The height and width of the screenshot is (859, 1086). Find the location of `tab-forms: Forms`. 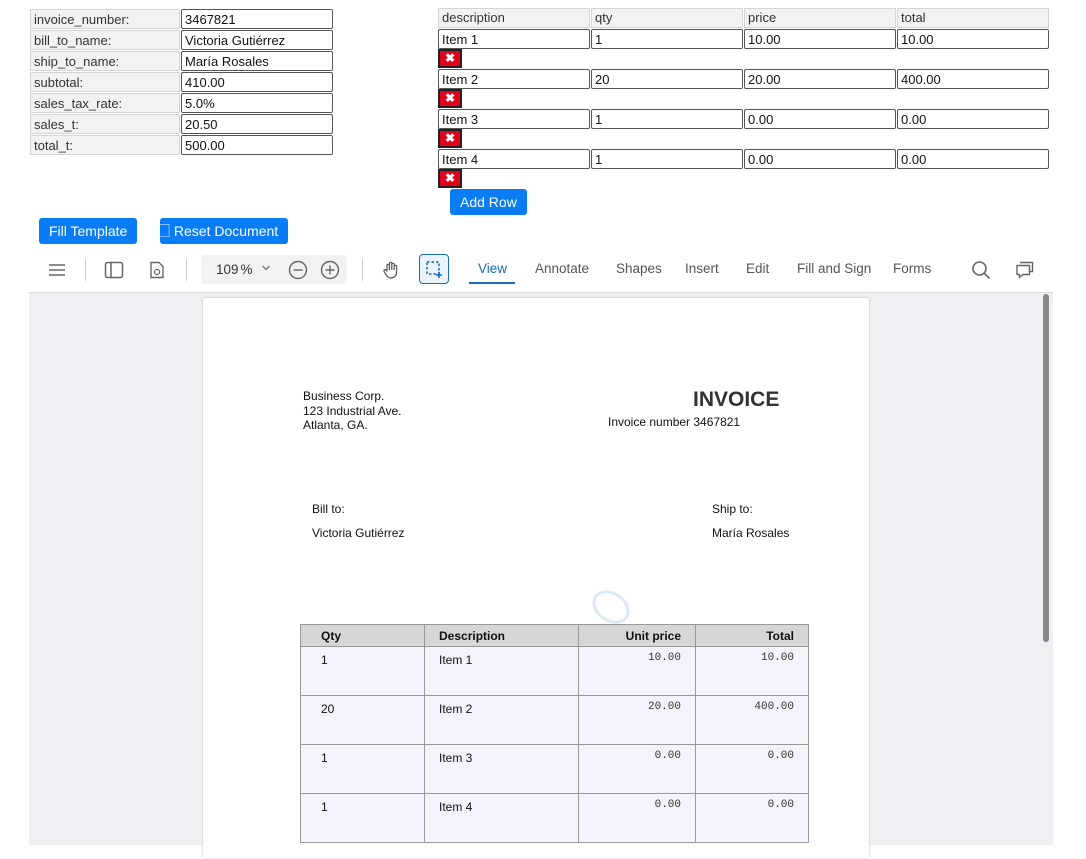

tab-forms: Forms is located at coordinates (912, 268).